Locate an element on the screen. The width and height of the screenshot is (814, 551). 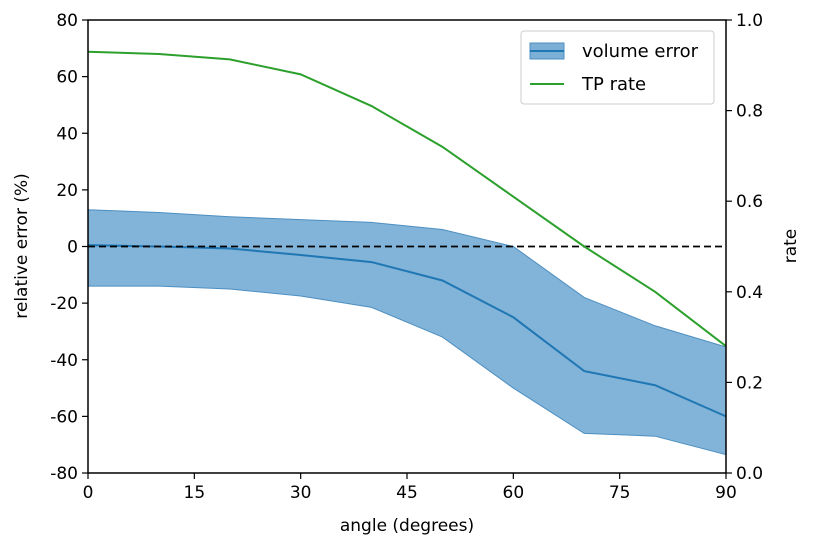
x-tick-label: 15 is located at coordinates (195, 493).